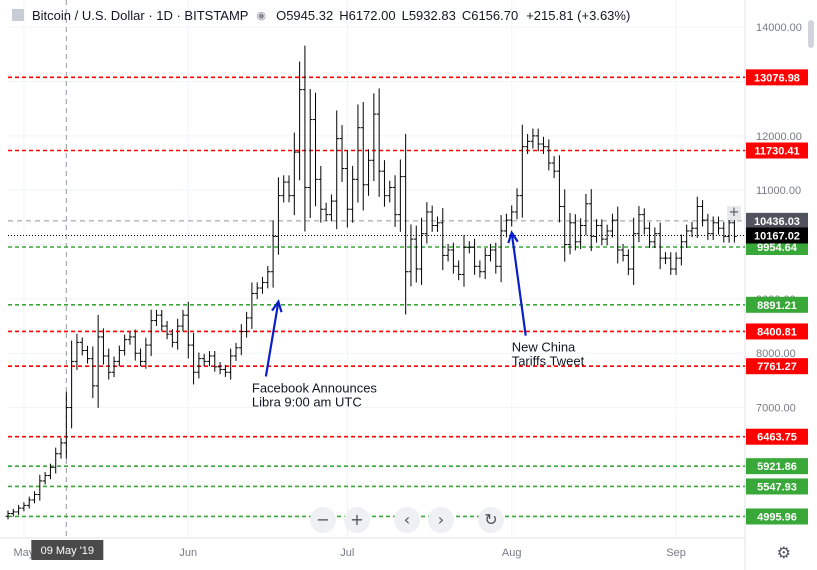 This screenshot has height=570, width=817. Describe the element at coordinates (310, 15) in the screenshot. I see `open-value: 5945.32` at that location.